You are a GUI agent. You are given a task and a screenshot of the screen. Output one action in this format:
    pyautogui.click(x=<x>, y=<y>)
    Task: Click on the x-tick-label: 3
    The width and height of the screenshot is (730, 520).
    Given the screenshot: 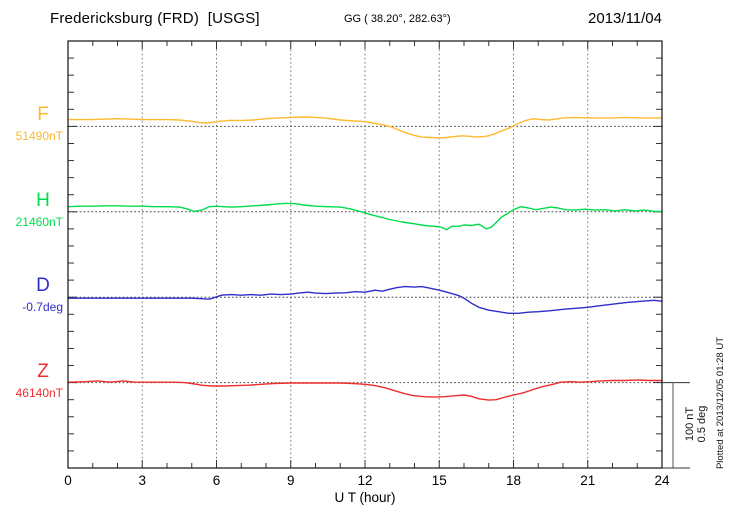 What is the action you would take?
    pyautogui.click(x=142, y=480)
    